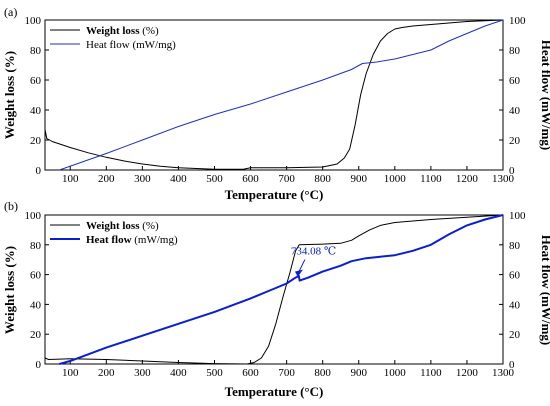 Image resolution: width=550 pixels, height=406 pixels. What do you see at coordinates (10, 12) in the screenshot?
I see `panel-label: (a)` at bounding box center [10, 12].